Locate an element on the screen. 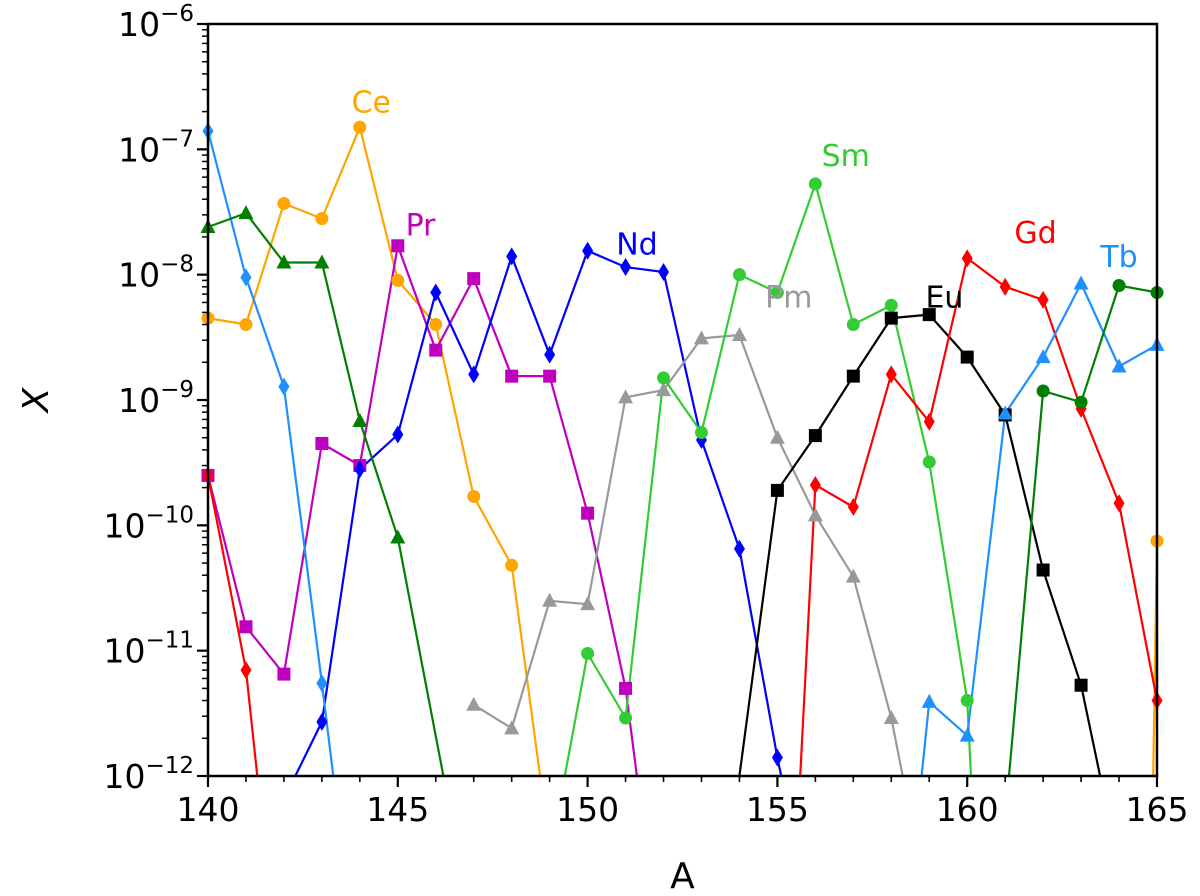  y-axis-label: X is located at coordinates (36, 400).